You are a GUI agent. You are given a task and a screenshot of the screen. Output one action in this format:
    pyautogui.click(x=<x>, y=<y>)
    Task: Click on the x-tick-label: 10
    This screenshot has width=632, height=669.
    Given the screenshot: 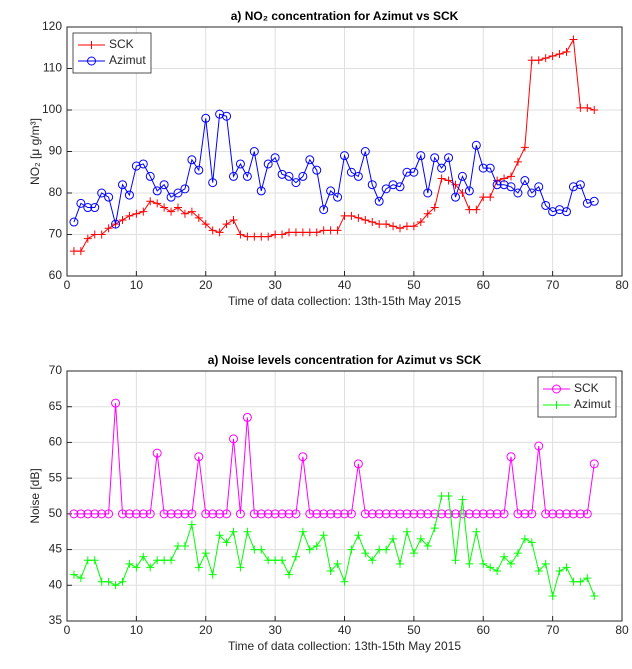 What is the action you would take?
    pyautogui.click(x=137, y=630)
    